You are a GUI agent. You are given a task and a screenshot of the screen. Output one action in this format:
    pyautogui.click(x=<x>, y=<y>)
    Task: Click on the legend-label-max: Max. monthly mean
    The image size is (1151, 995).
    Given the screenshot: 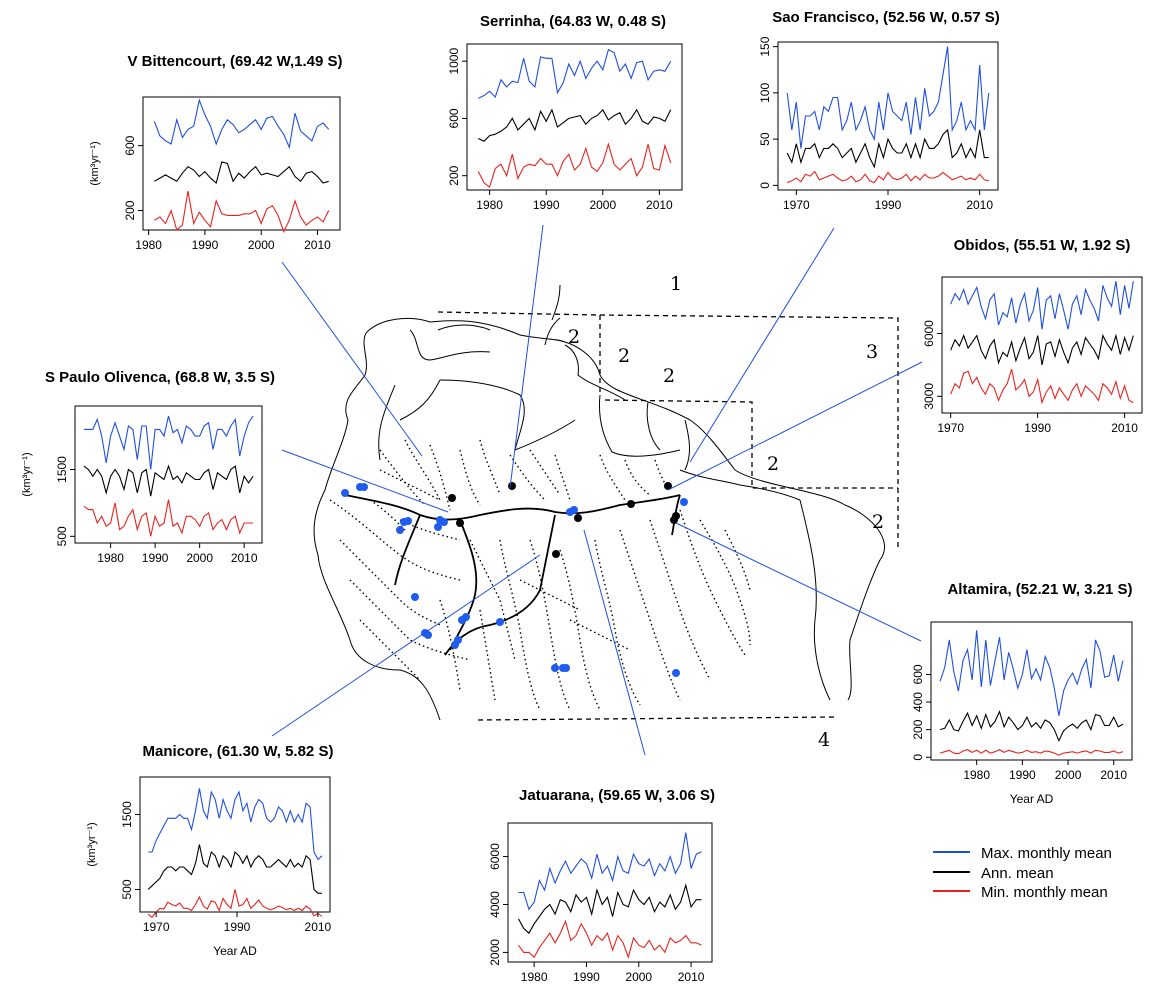 What is the action you would take?
    pyautogui.click(x=1046, y=853)
    